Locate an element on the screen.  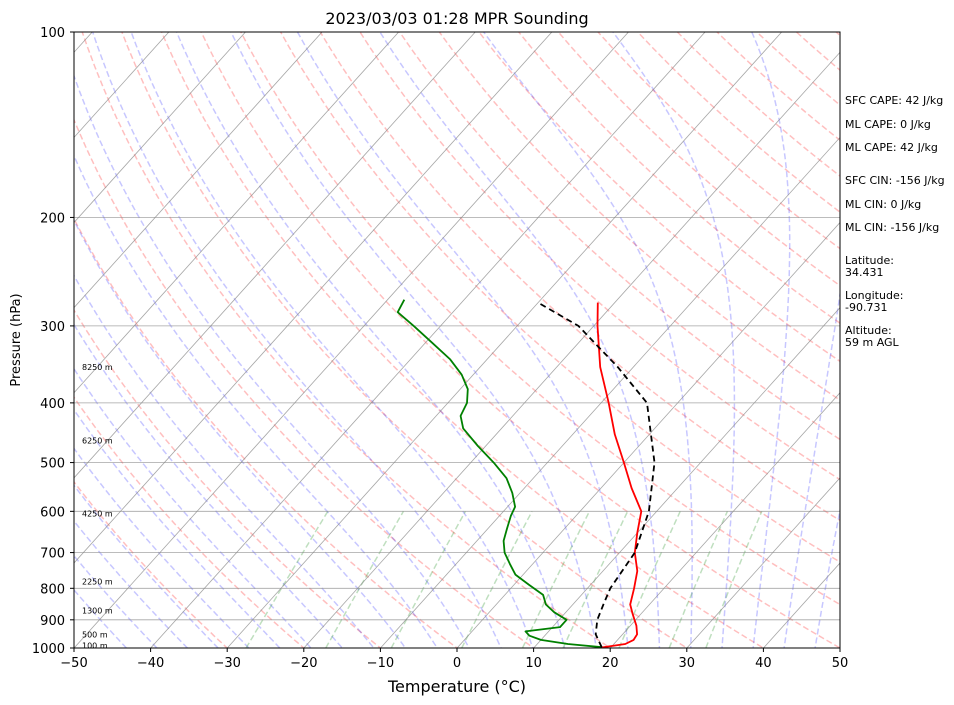
ml-cape-text-1: ML CAPE: 0 J/kg is located at coordinates (888, 124).